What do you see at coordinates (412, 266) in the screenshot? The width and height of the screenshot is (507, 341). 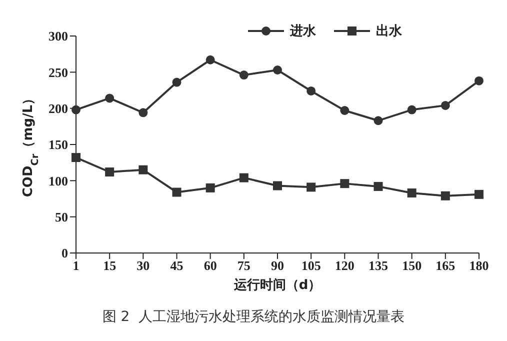 I see `x-tick-label: 150` at bounding box center [412, 266].